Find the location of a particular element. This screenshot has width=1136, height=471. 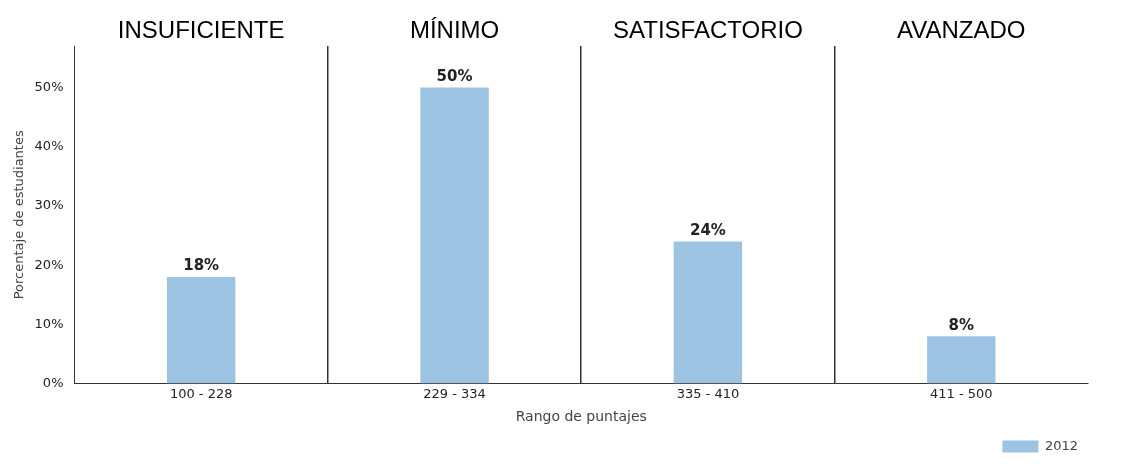

y-tick-label: 20% is located at coordinates (49, 264).